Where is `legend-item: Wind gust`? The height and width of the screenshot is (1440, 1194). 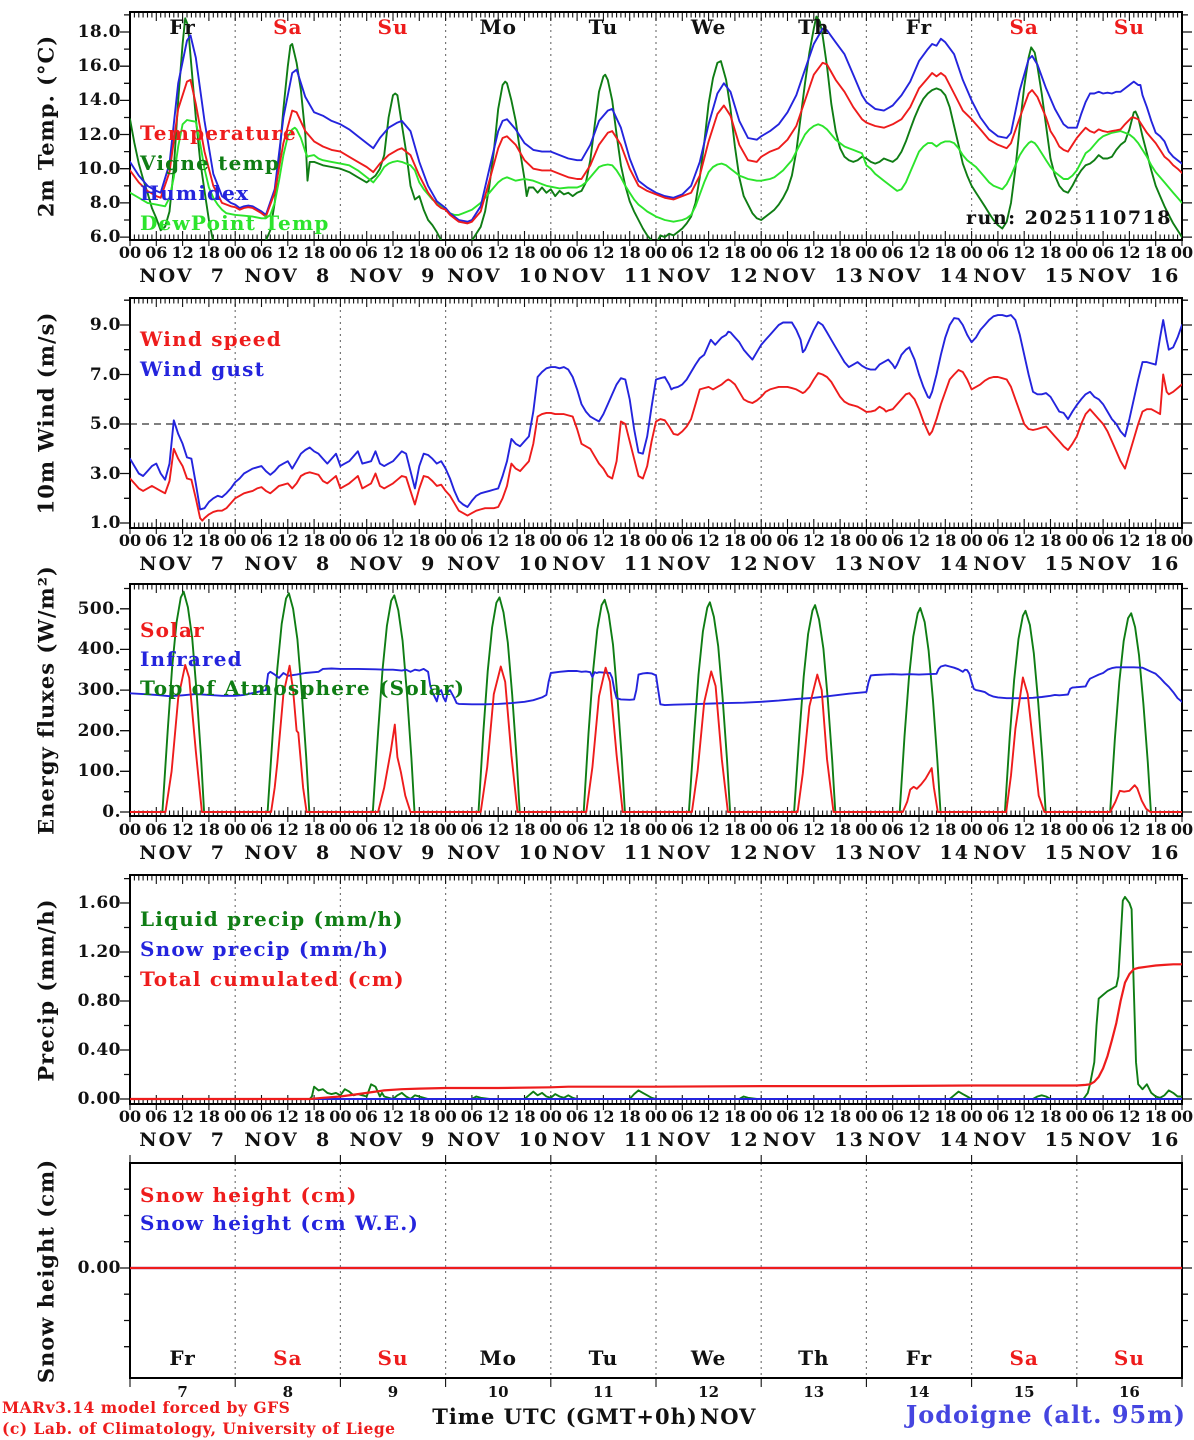
legend-item: Wind gust is located at coordinates (203, 369).